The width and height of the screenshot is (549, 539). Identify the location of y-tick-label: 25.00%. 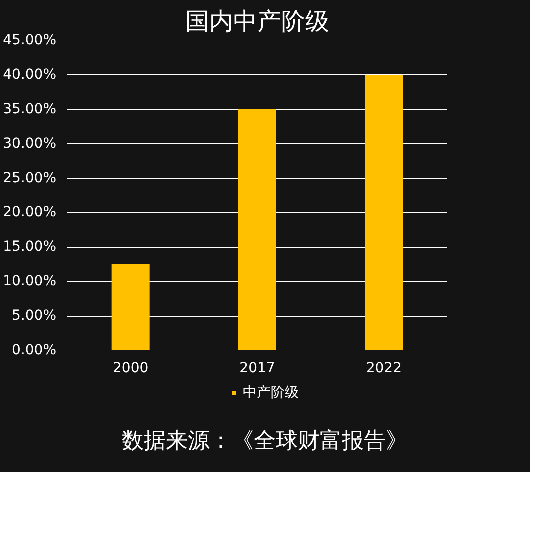
(30, 178).